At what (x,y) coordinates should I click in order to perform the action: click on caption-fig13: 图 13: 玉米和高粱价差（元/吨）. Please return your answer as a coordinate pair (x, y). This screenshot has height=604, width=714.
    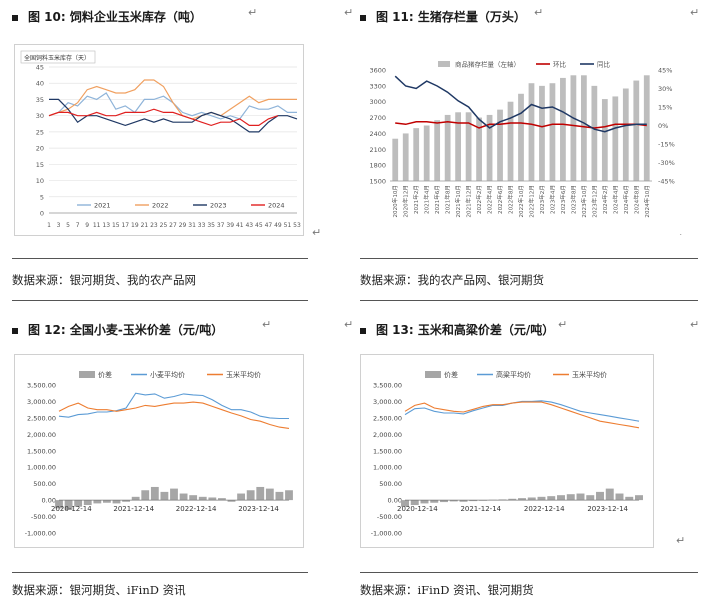
    Looking at the image, I should click on (457, 329).